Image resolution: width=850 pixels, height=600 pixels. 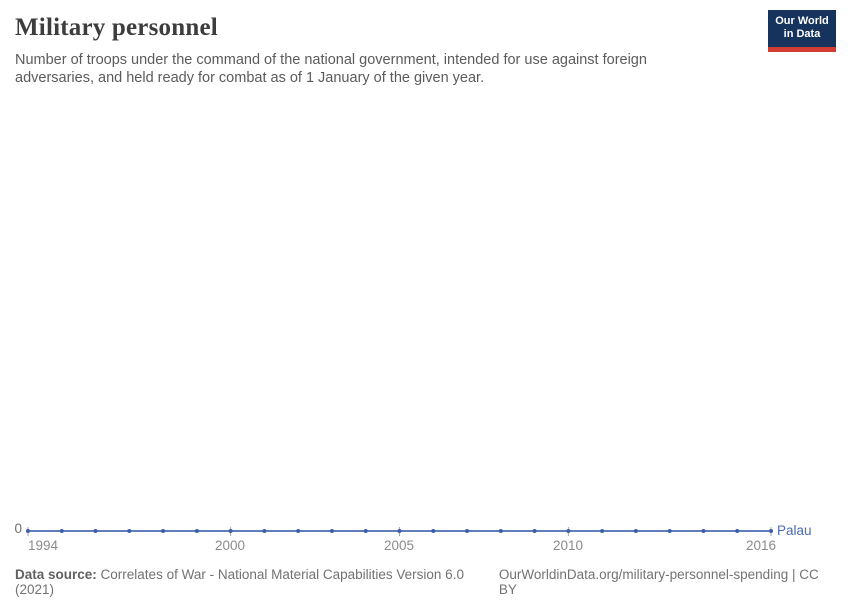 What do you see at coordinates (568, 531) in the screenshot?
I see `data-point-2010` at bounding box center [568, 531].